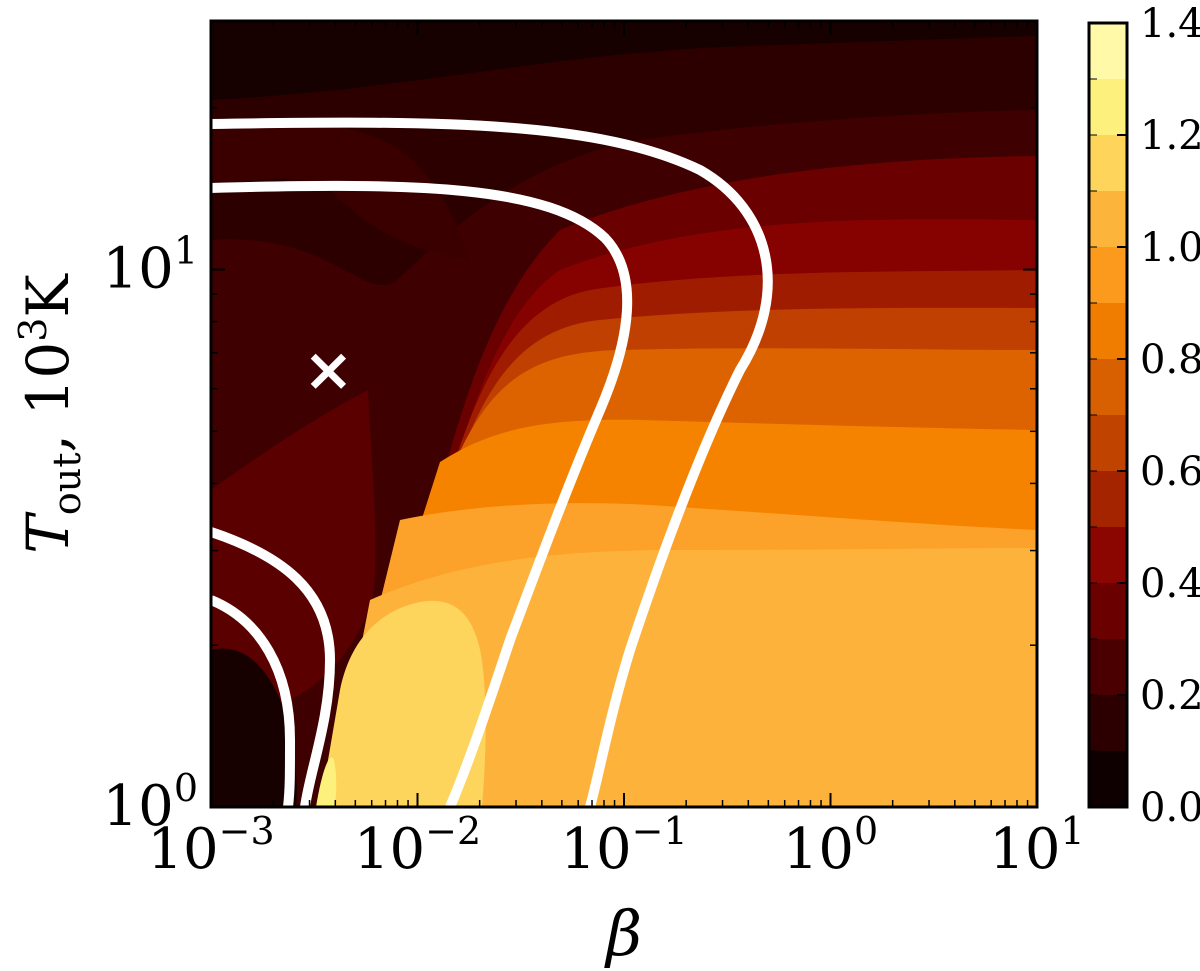  What do you see at coordinates (1170, 472) in the screenshot?
I see `colorbar-tick-label: 0.6` at bounding box center [1170, 472].